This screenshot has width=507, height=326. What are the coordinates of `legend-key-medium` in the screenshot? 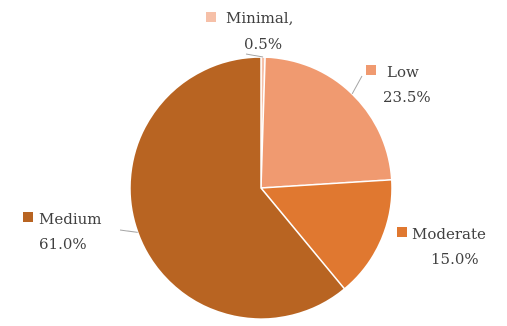 It's located at (28, 217).